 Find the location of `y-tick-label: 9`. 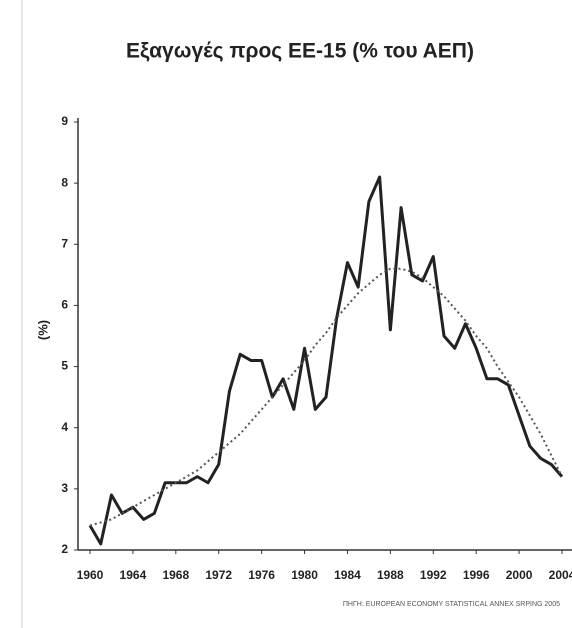

y-tick-label: 9 is located at coordinates (64, 121).